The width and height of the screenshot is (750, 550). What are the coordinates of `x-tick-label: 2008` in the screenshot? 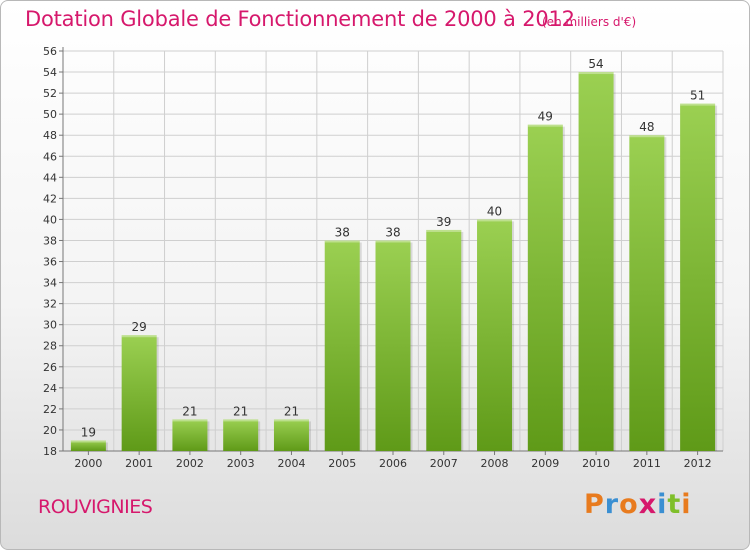 It's located at (495, 463).